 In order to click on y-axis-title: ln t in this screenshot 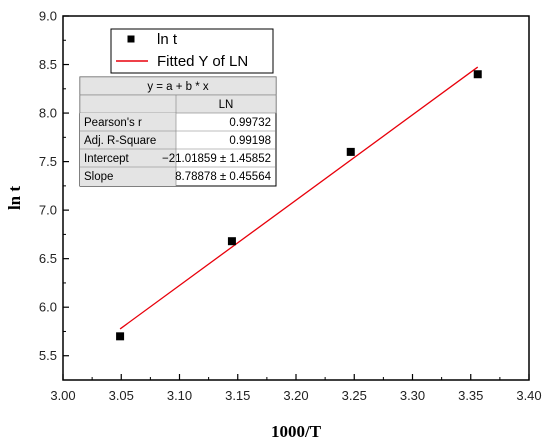, I will do `click(14, 198)`.